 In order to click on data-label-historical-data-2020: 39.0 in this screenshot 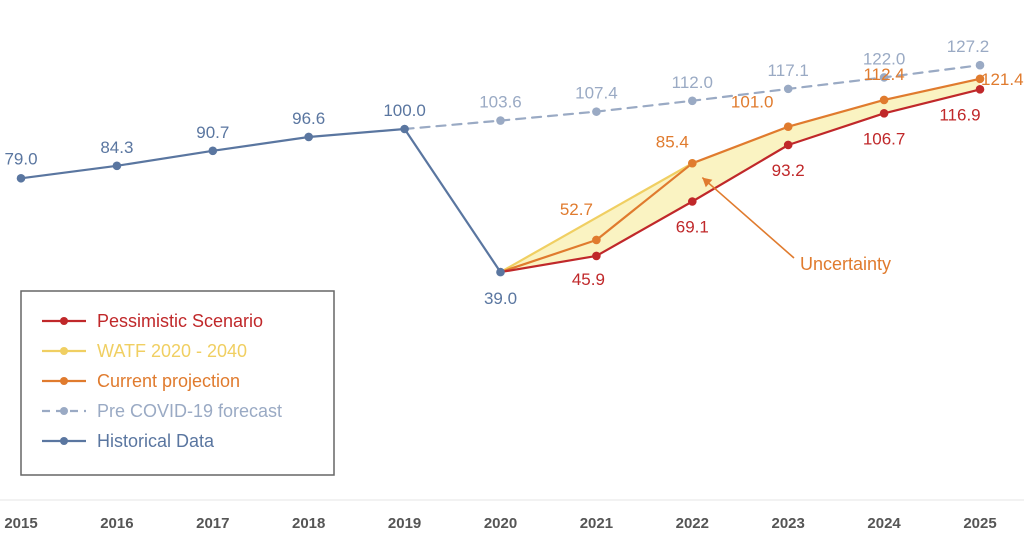, I will do `click(500, 298)`.